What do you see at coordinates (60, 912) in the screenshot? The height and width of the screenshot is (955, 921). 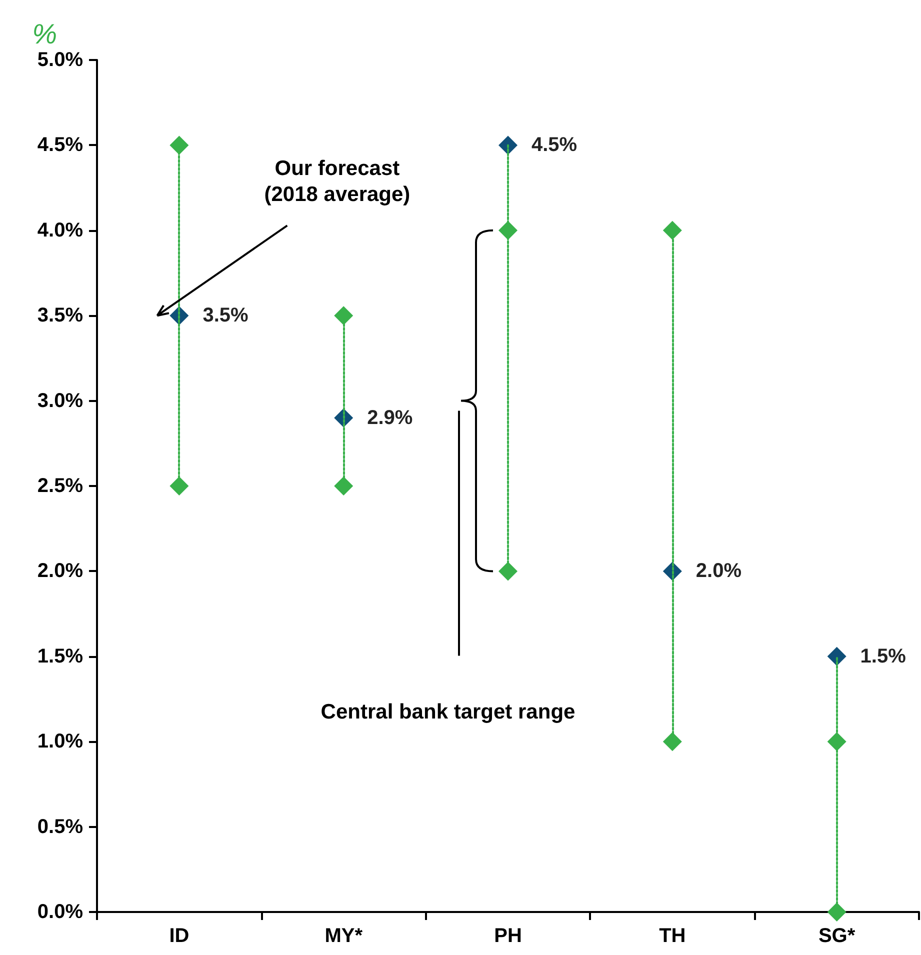 I see `y-tick-label: 0.0%` at bounding box center [60, 912].